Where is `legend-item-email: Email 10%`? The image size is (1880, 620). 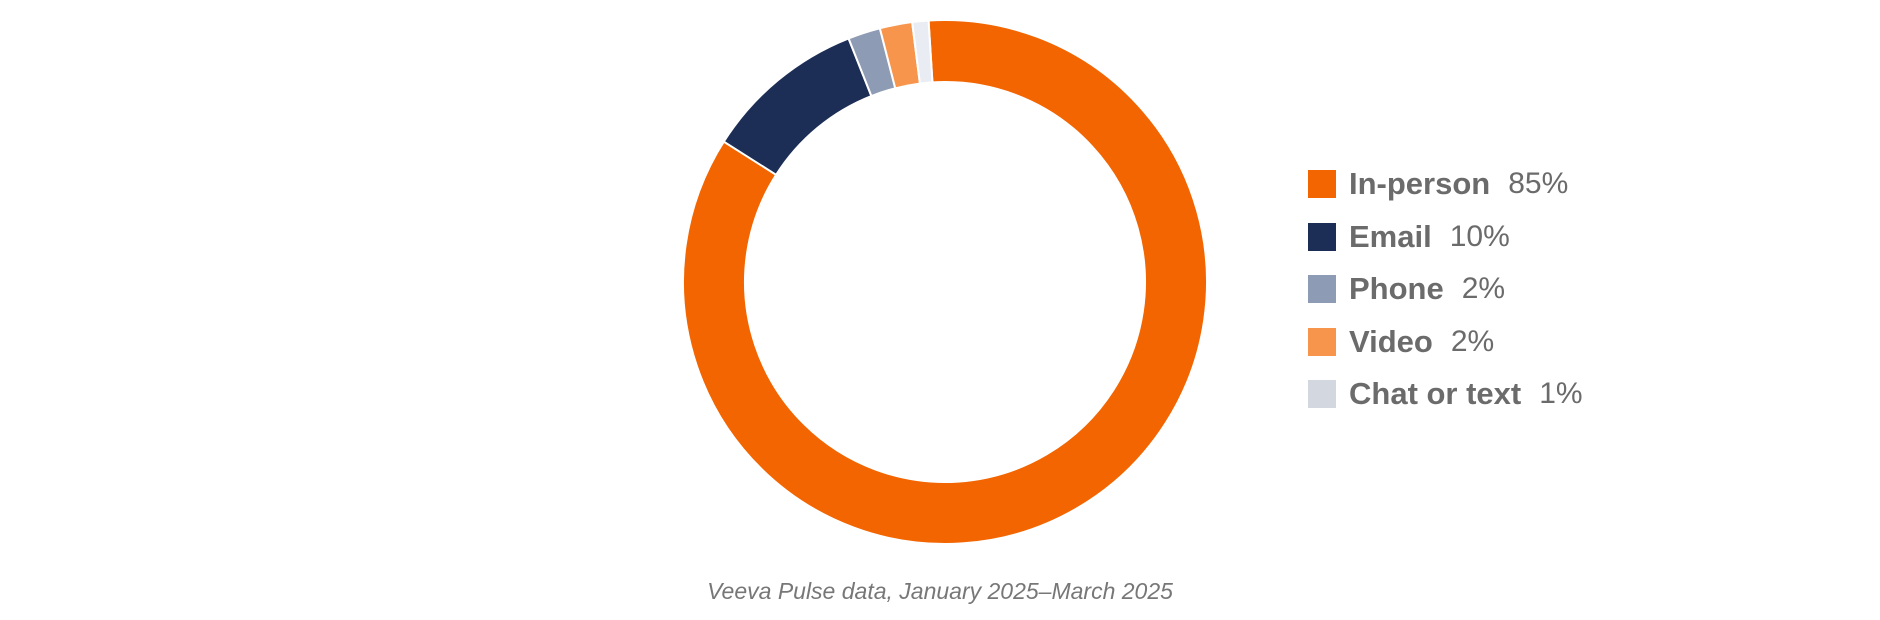 legend-item-email: Email 10% is located at coordinates (1445, 237).